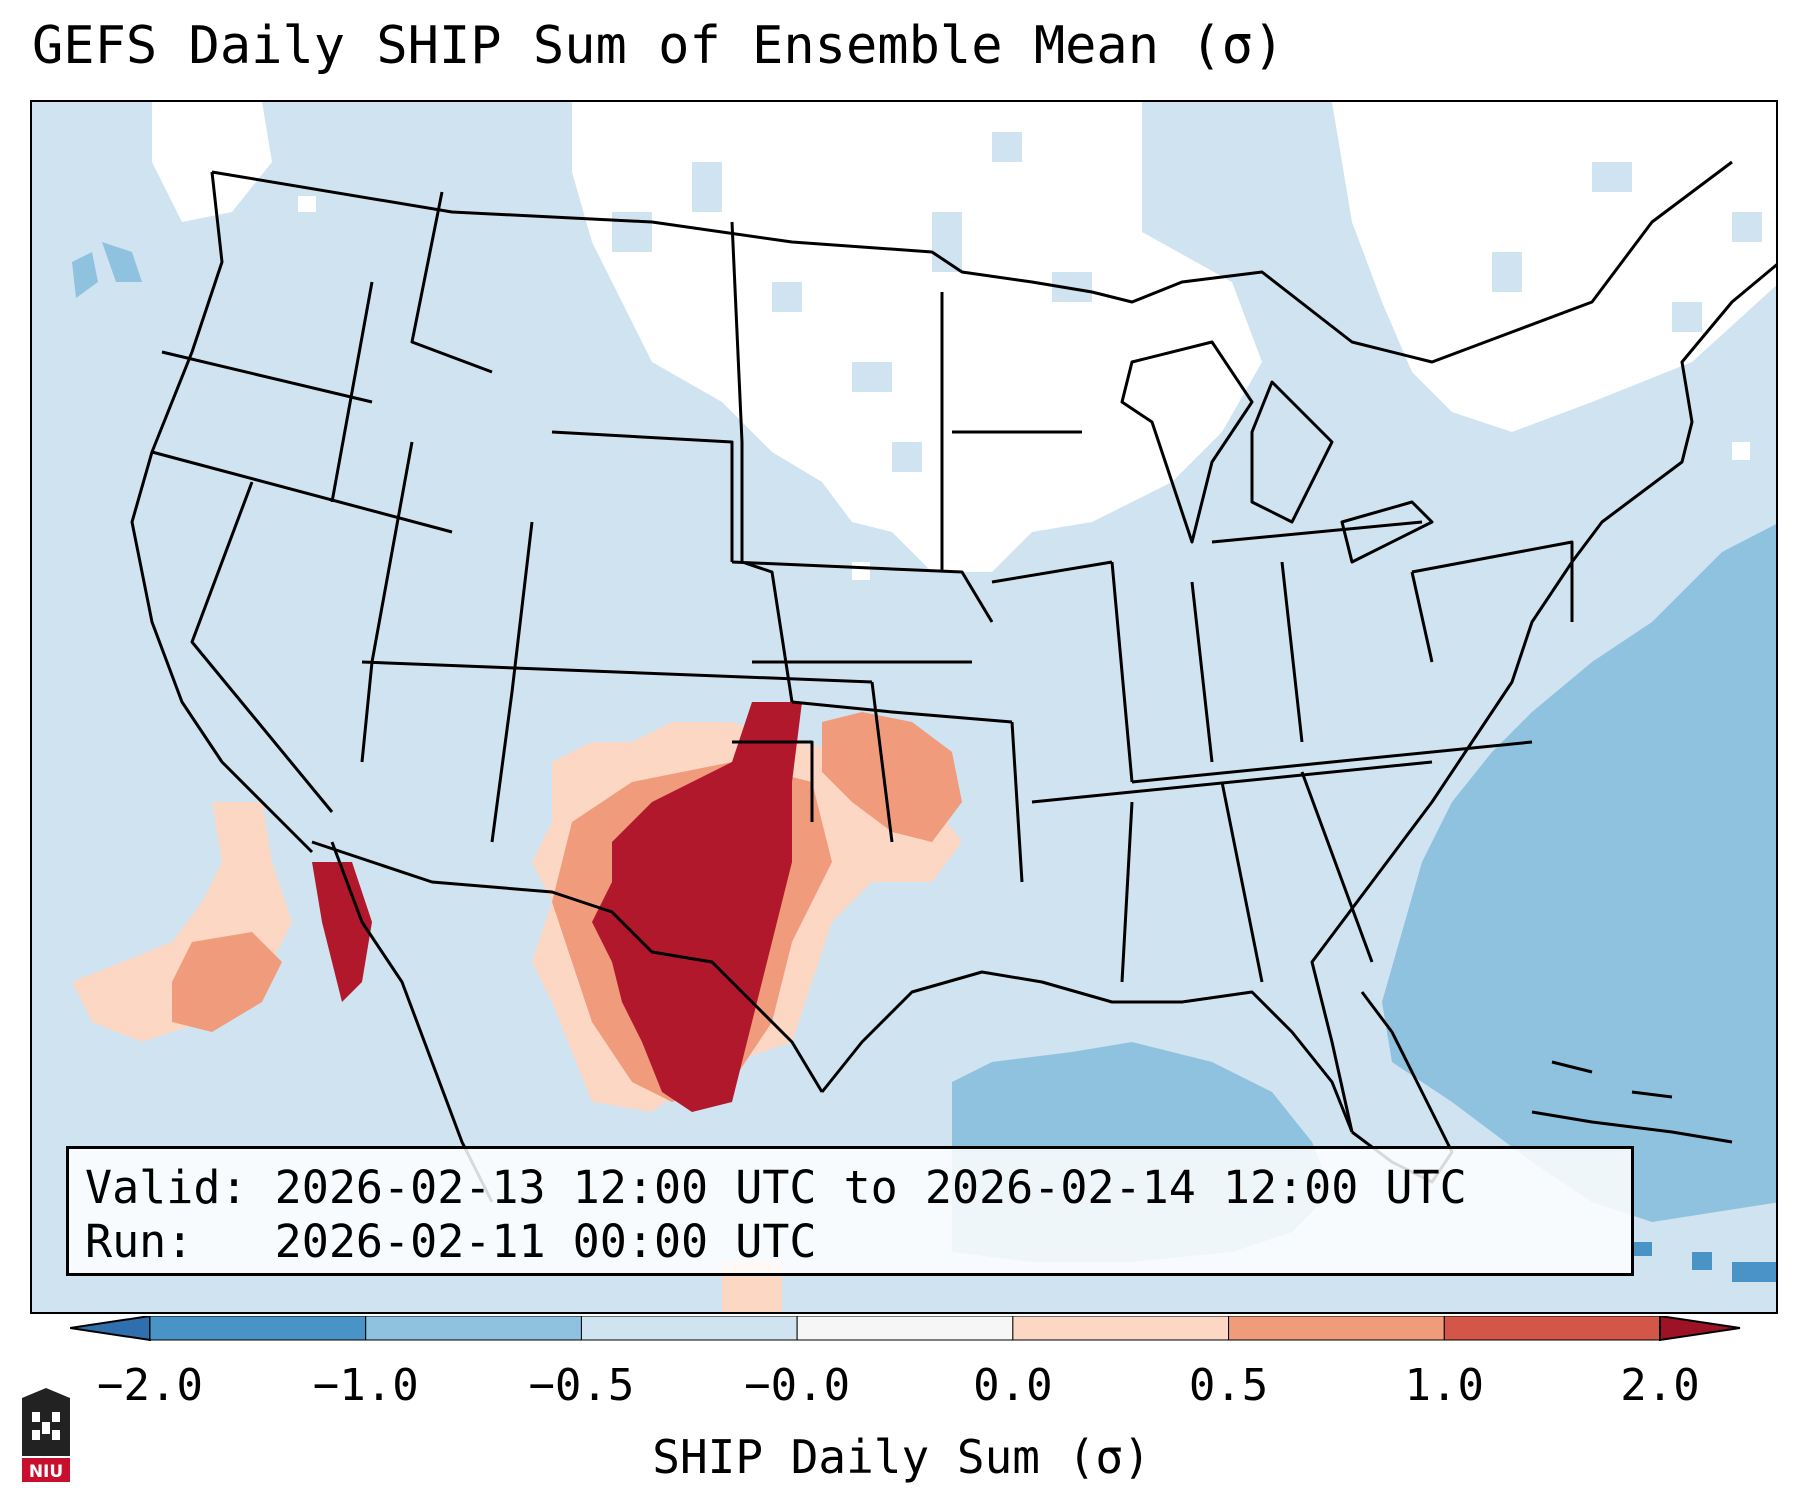 The height and width of the screenshot is (1506, 1803). Describe the element at coordinates (110, 1329) in the screenshot. I see `colorbar-min-extend` at that location.